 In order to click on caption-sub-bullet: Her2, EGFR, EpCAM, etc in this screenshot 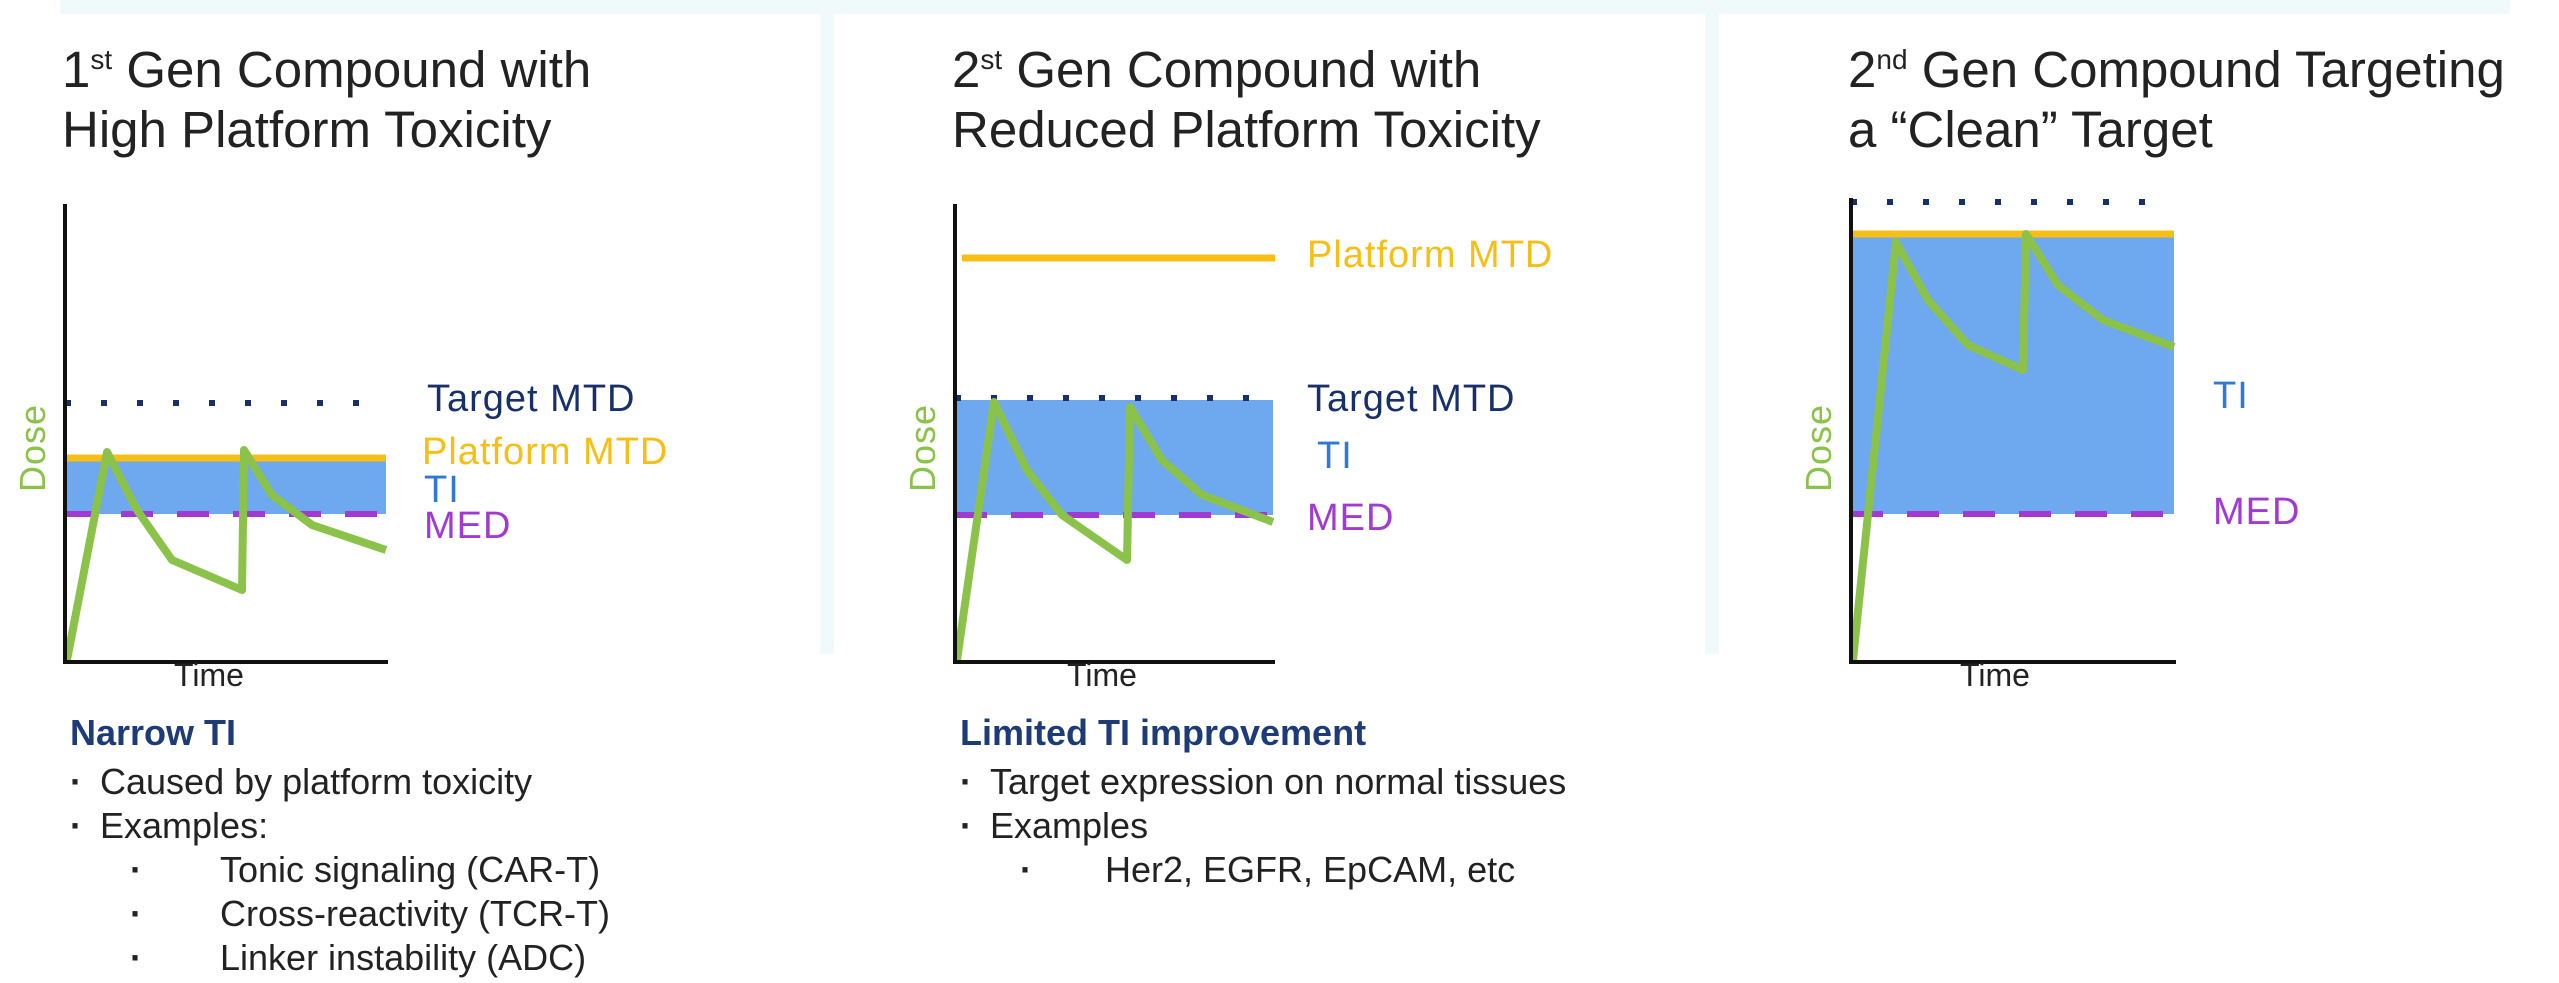, I will do `click(1350, 870)`.